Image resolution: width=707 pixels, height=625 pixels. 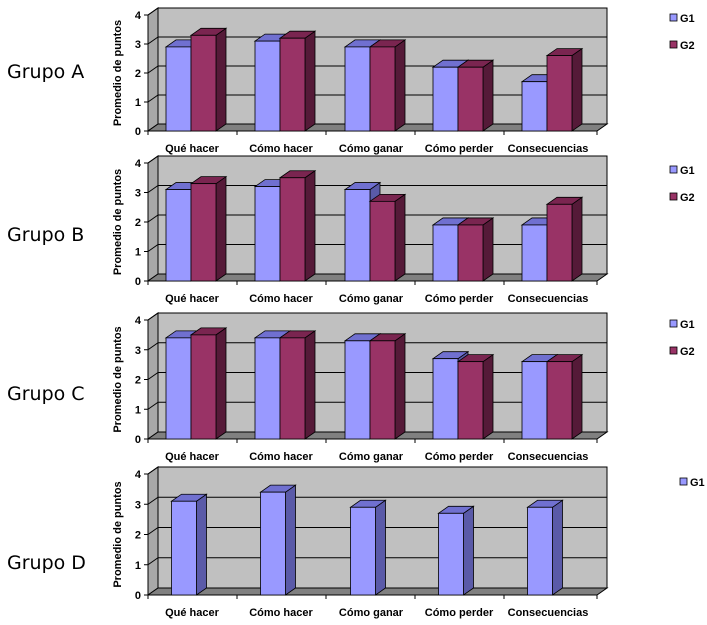 What do you see at coordinates (45, 235) in the screenshot?
I see `group-label: Grupo B` at bounding box center [45, 235].